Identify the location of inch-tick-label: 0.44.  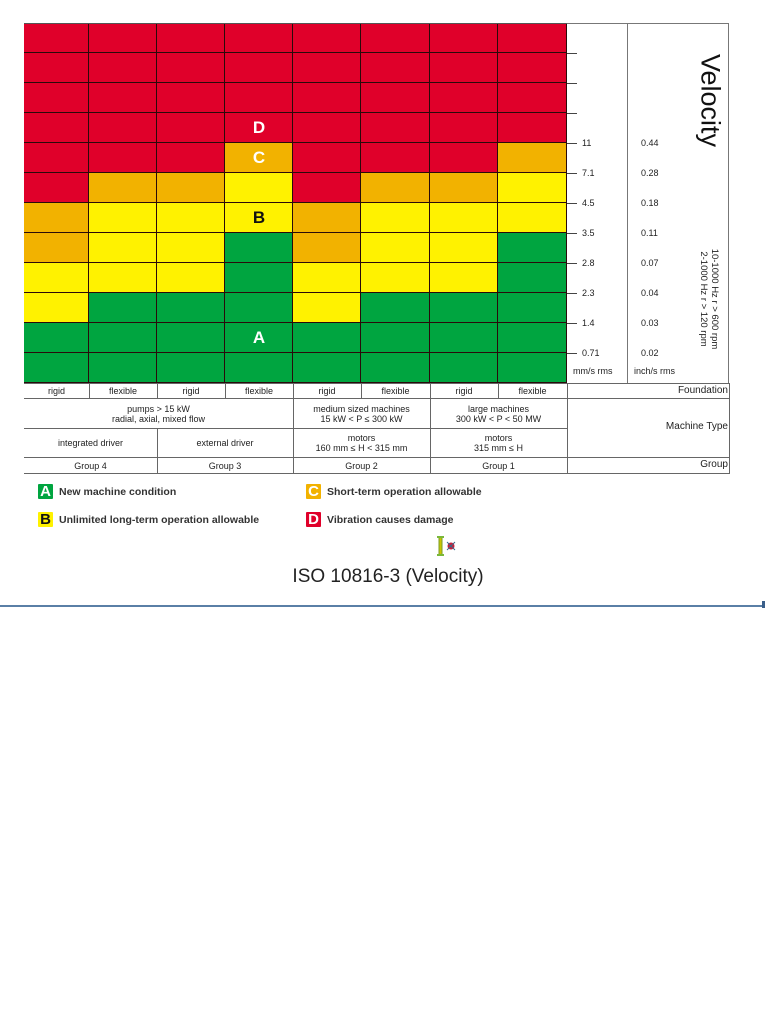
(650, 143).